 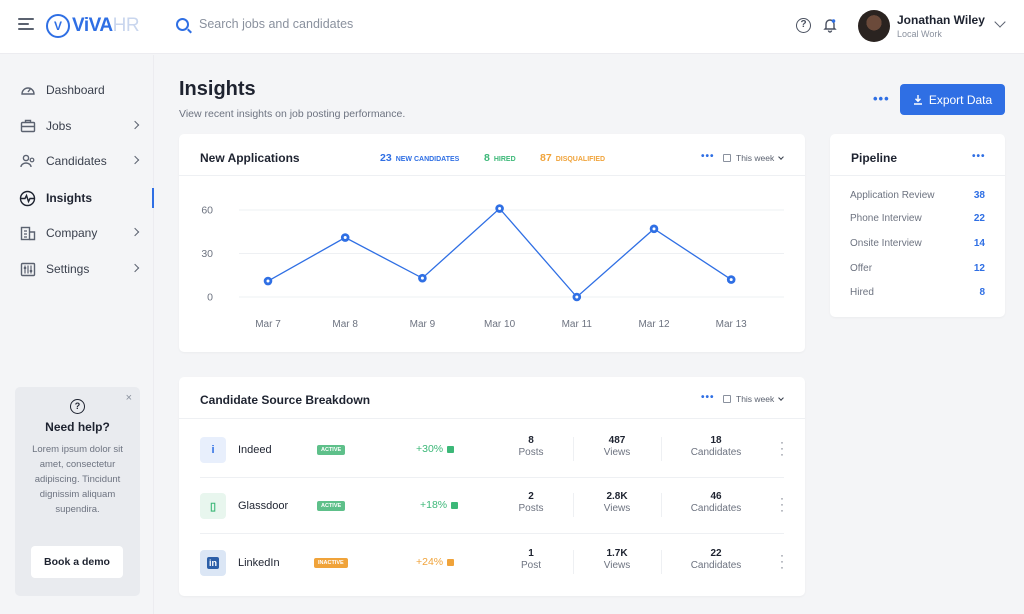 What do you see at coordinates (617, 508) in the screenshot?
I see `metric-label: Views` at bounding box center [617, 508].